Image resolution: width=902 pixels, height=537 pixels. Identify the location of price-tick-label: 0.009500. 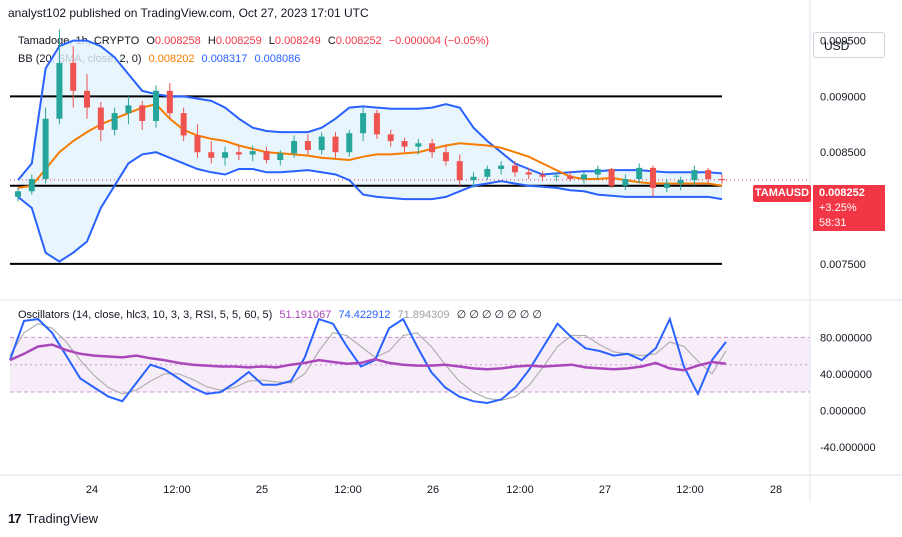
(843, 42).